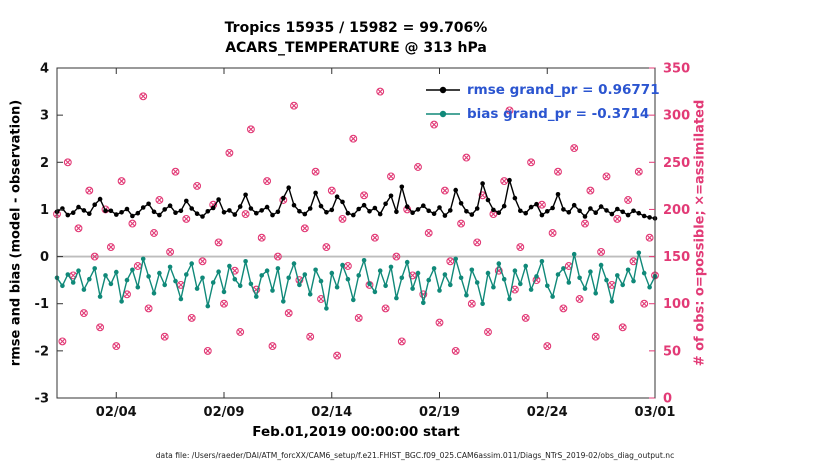 The width and height of the screenshot is (830, 470). What do you see at coordinates (676, 69) in the screenshot?
I see `y-tick-label-right: 350` at bounding box center [676, 69].